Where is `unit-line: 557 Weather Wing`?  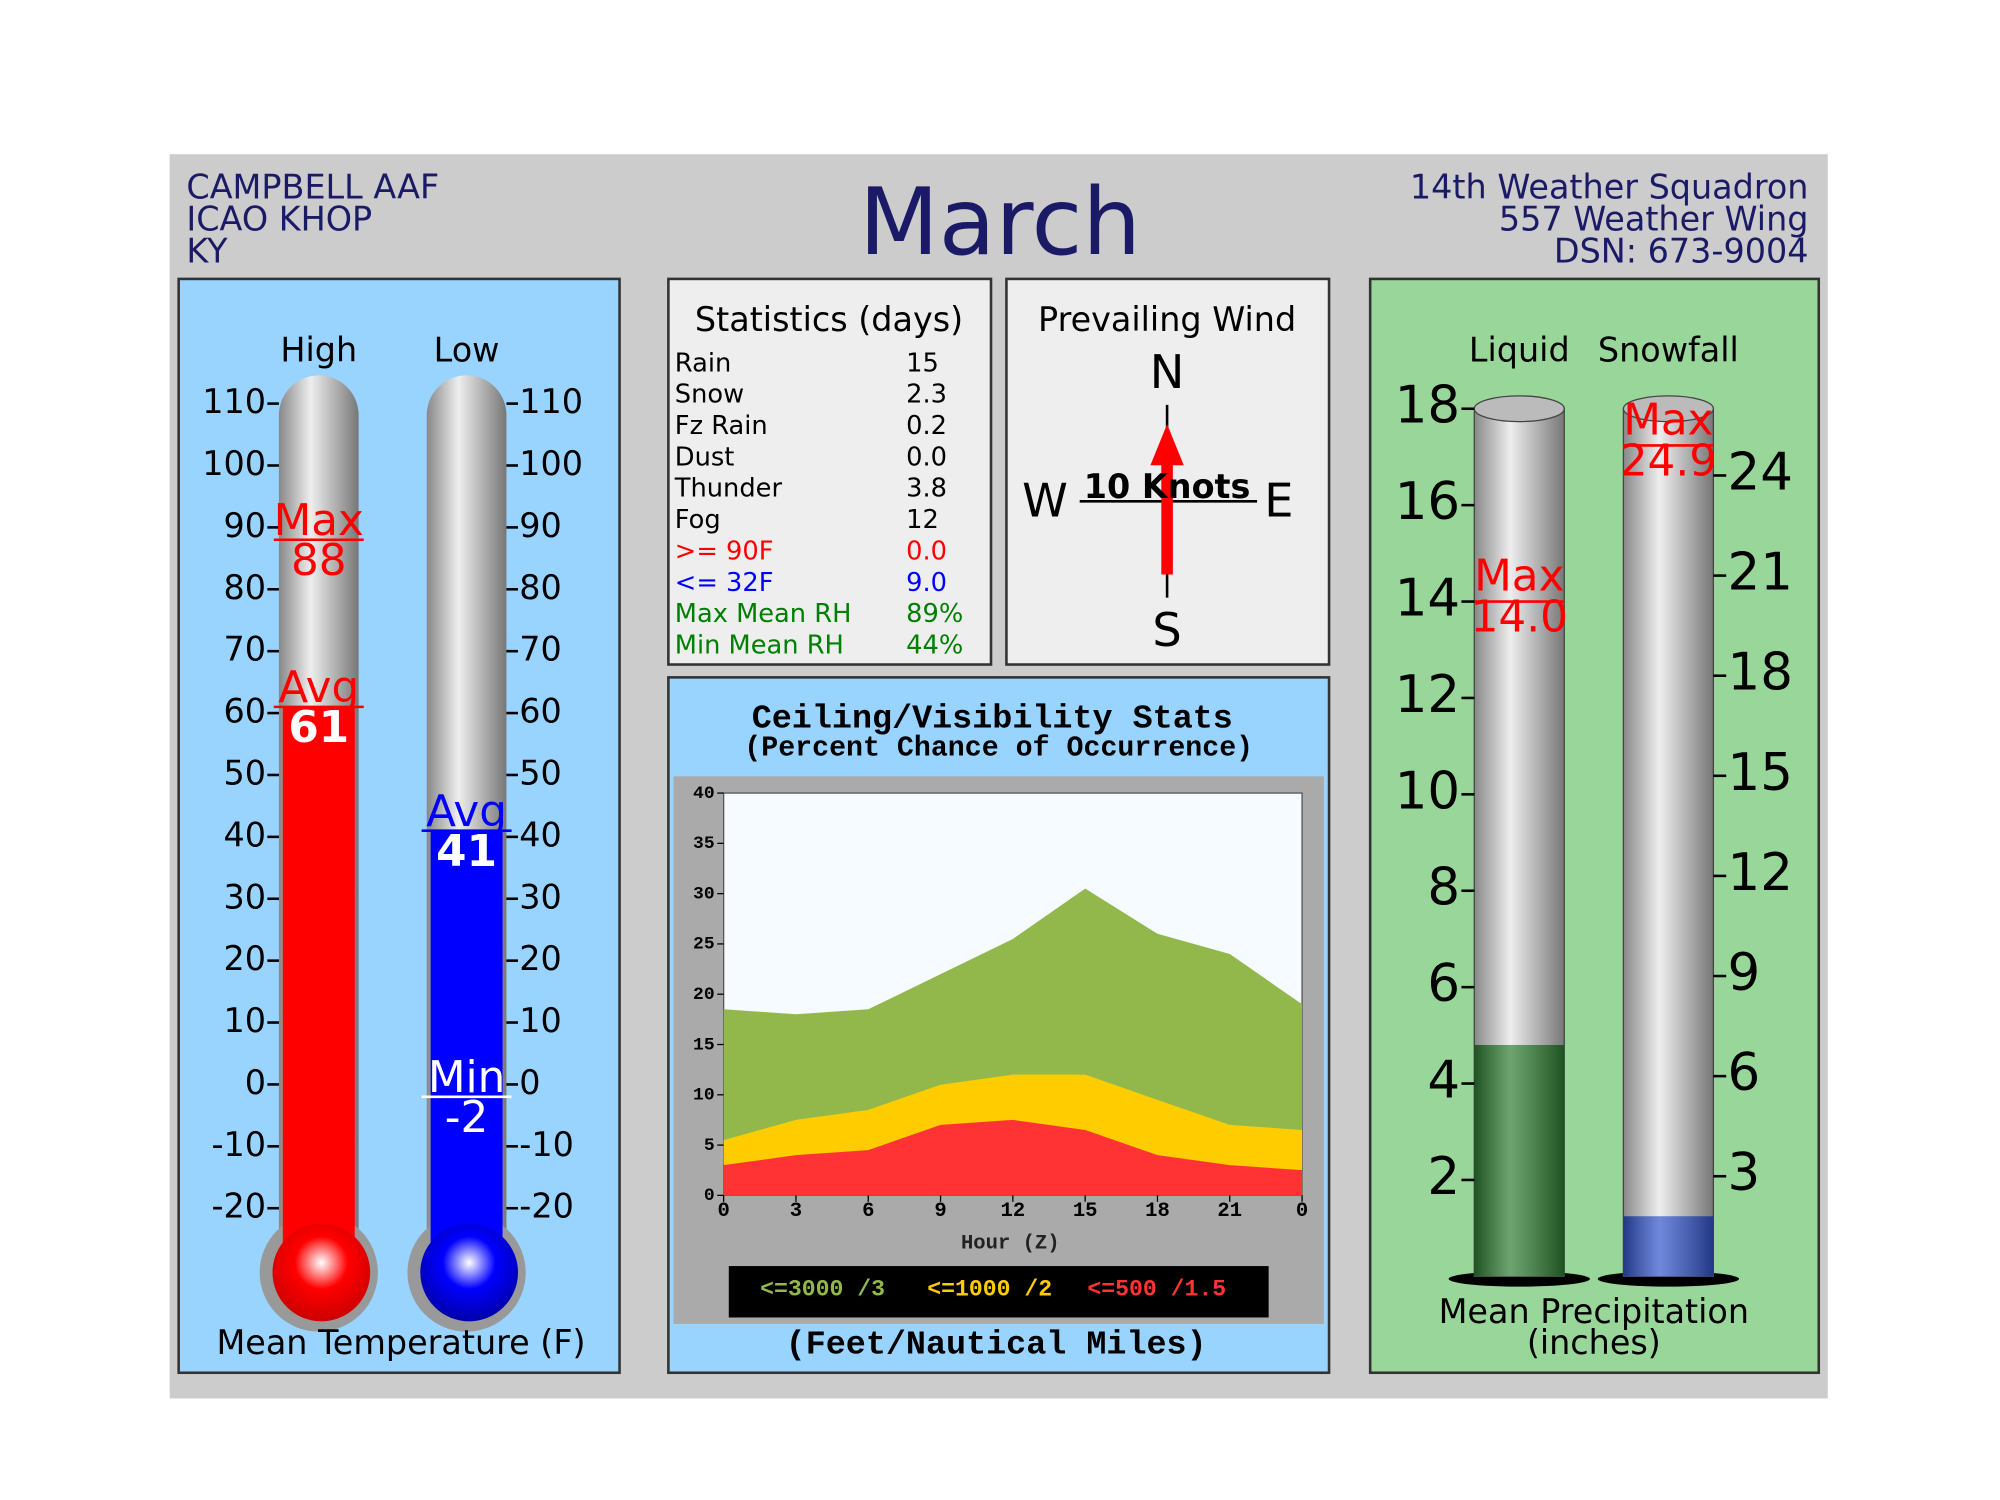 unit-line: 557 Weather Wing is located at coordinates (1654, 219).